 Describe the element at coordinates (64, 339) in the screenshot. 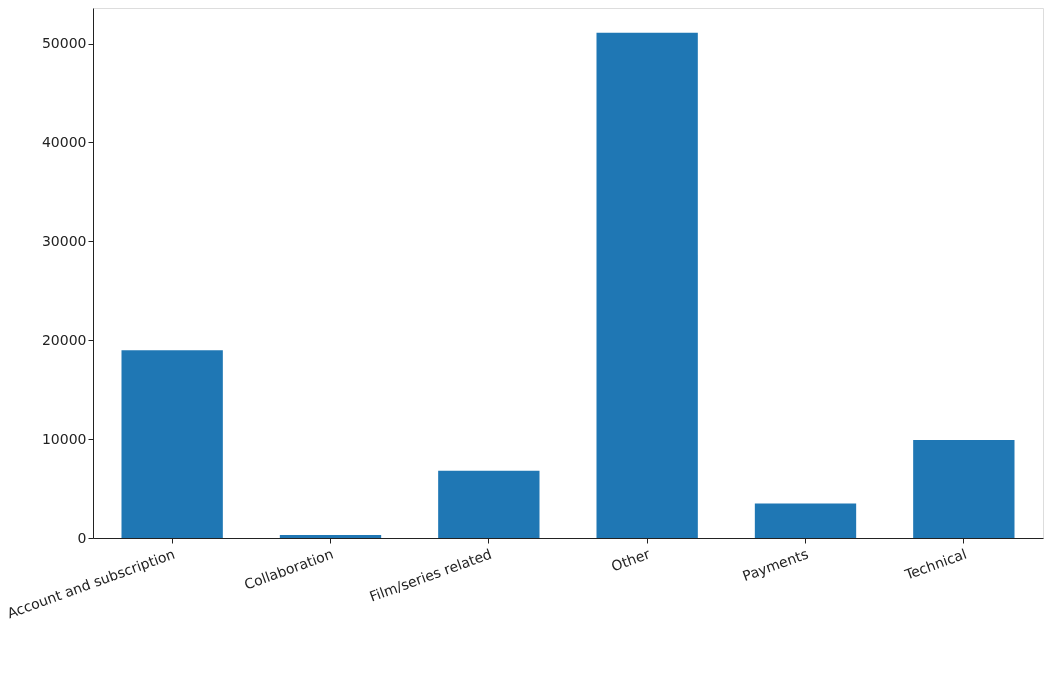

I see `y-tick-label: 20000` at that location.